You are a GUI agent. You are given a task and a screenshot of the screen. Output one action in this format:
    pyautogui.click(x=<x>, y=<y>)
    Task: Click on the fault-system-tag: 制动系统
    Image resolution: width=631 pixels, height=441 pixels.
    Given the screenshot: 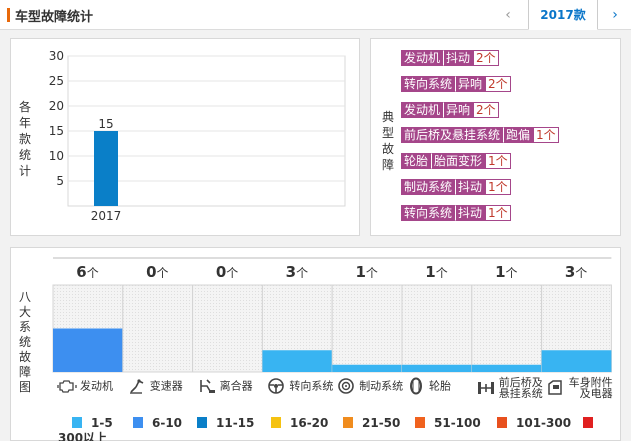 What is the action you would take?
    pyautogui.click(x=428, y=187)
    